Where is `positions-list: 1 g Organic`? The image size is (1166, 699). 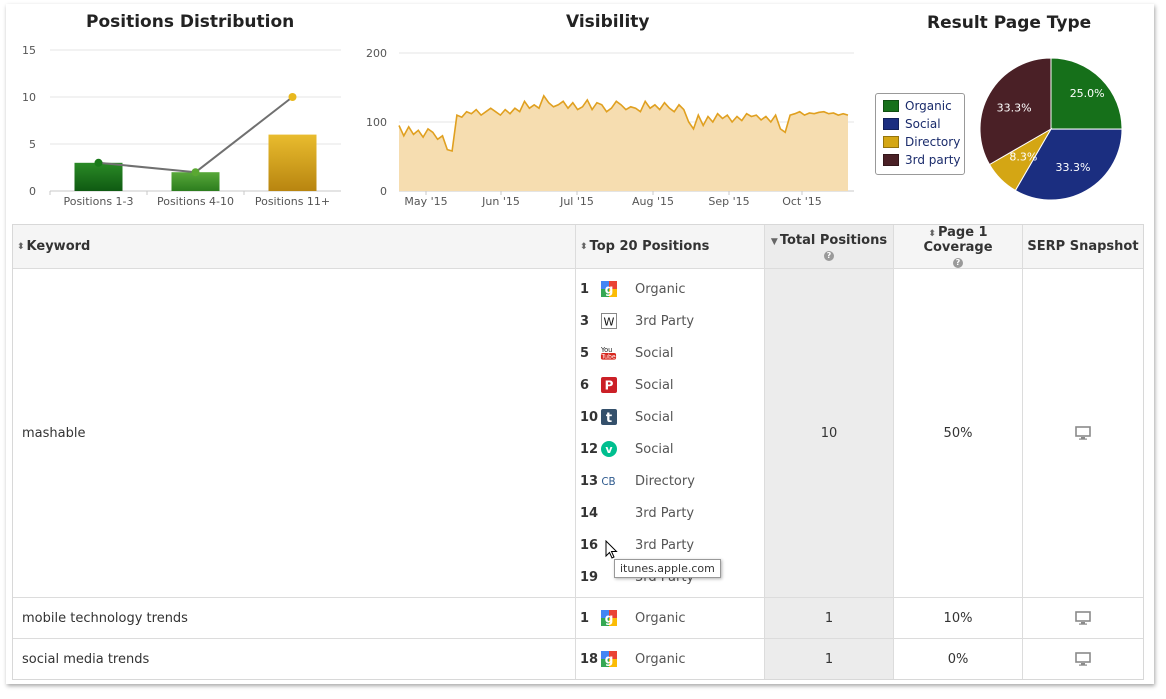 positions-list: 1 g Organic is located at coordinates (631, 618).